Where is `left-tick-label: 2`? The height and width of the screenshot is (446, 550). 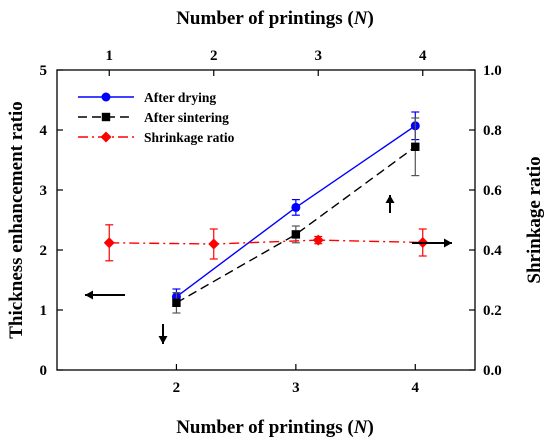 left-tick-label: 2 is located at coordinates (44, 251).